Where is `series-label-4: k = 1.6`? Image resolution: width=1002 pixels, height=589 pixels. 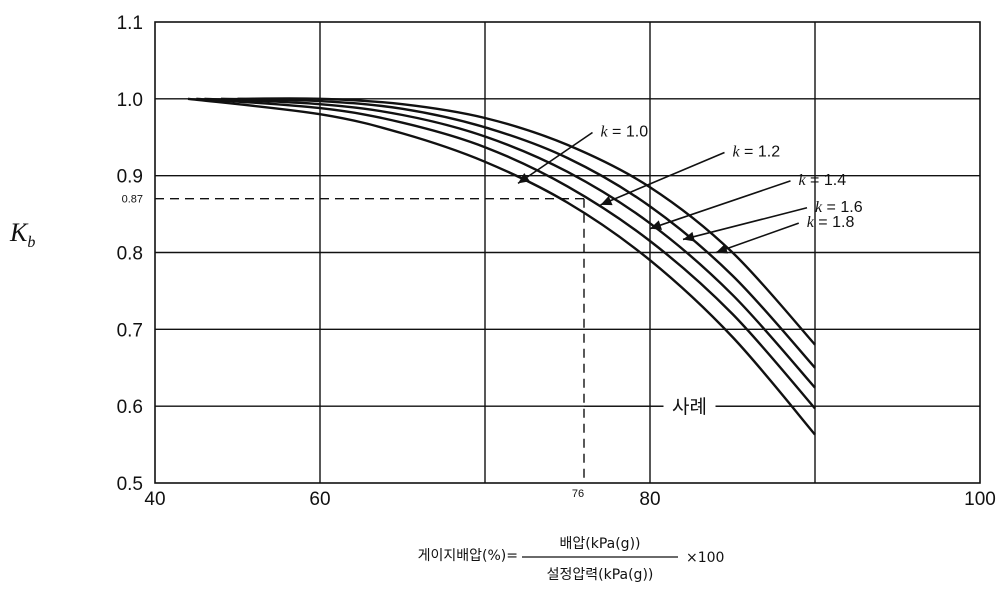 series-label-4: k = 1.6 is located at coordinates (839, 207).